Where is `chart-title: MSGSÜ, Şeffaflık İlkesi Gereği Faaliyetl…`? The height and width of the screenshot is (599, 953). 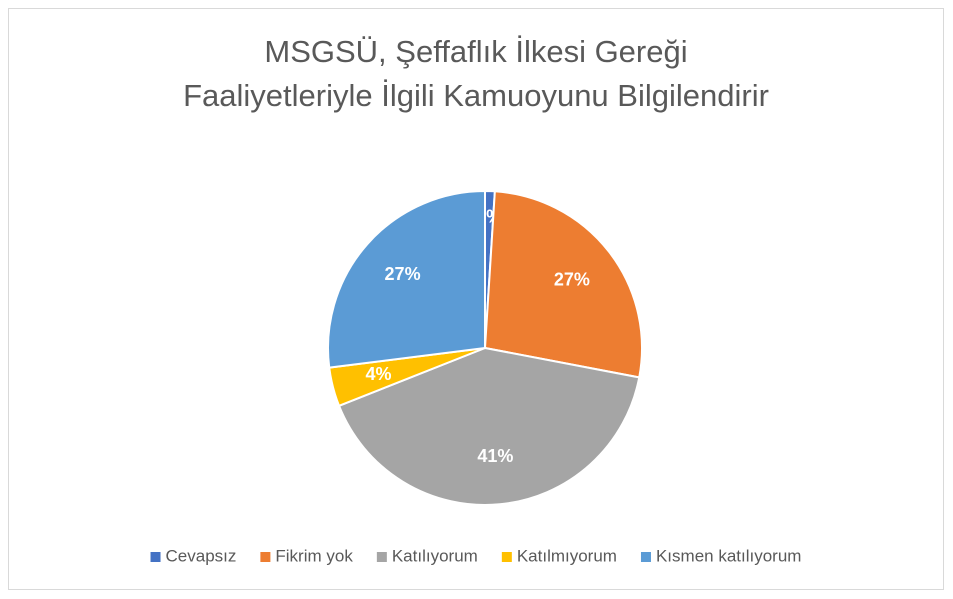 chart-title: MSGSÜ, Şeffaflık İlkesi Gereği Faaliyetl… is located at coordinates (476, 73).